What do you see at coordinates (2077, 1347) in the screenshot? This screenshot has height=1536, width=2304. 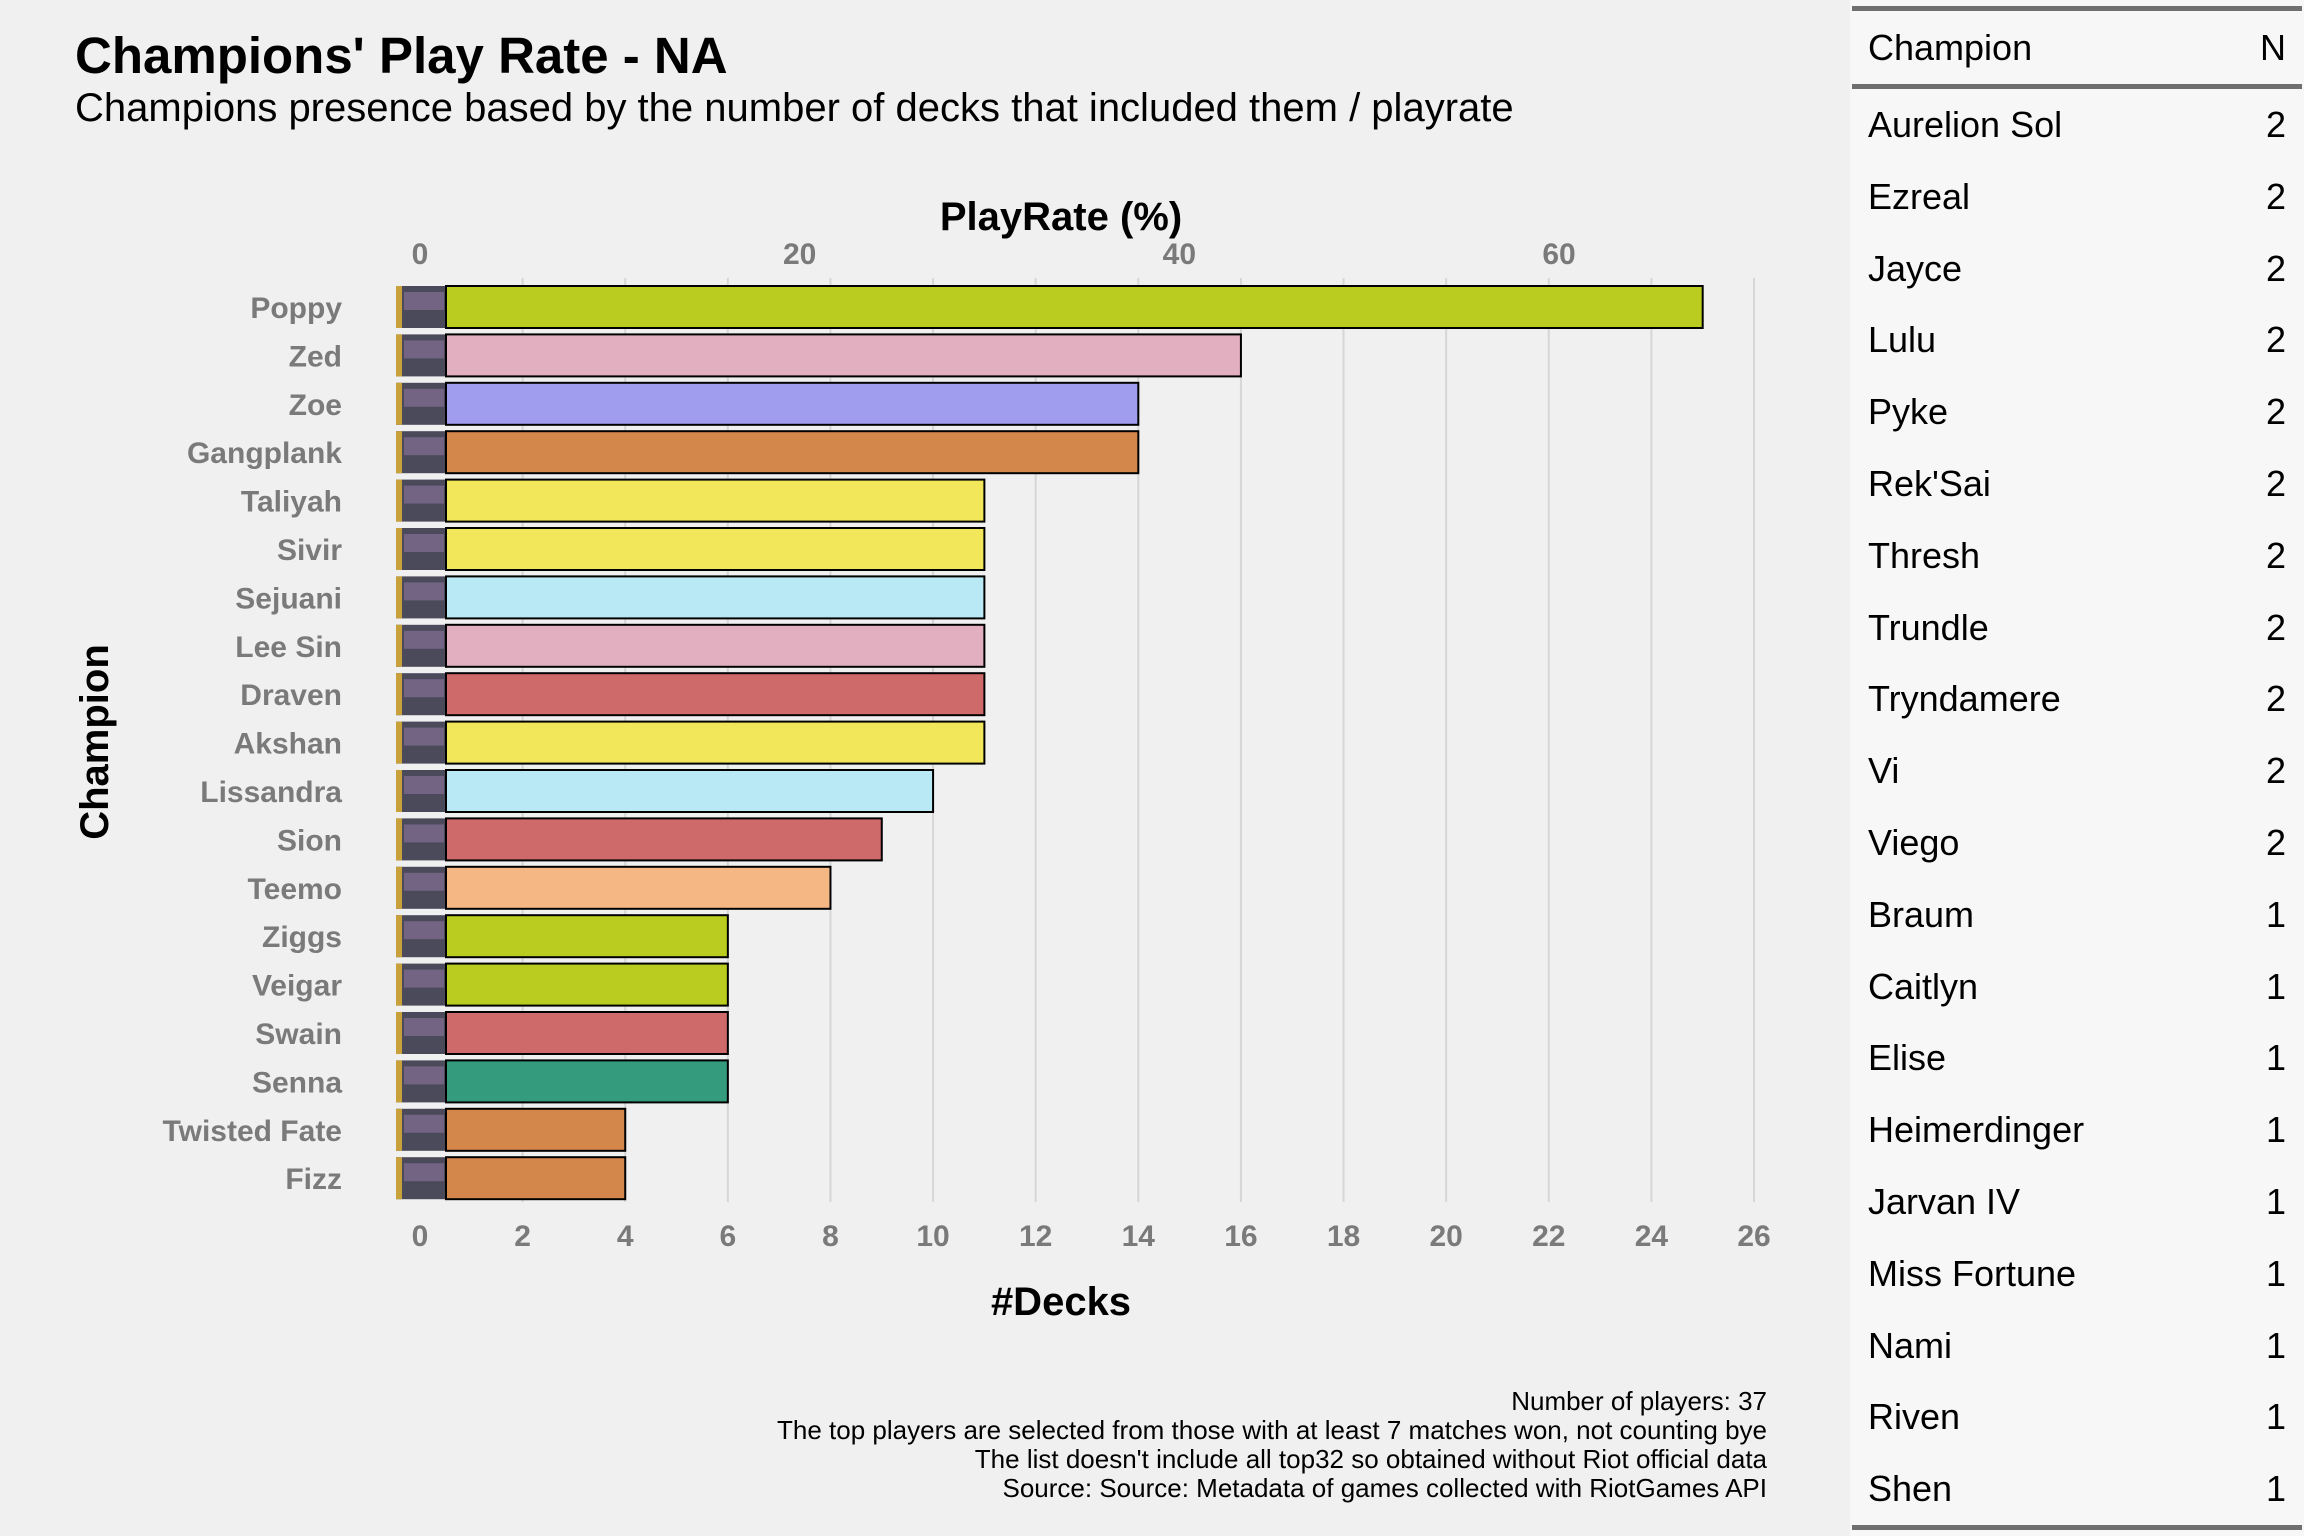 I see `table-row: Nami 1` at bounding box center [2077, 1347].